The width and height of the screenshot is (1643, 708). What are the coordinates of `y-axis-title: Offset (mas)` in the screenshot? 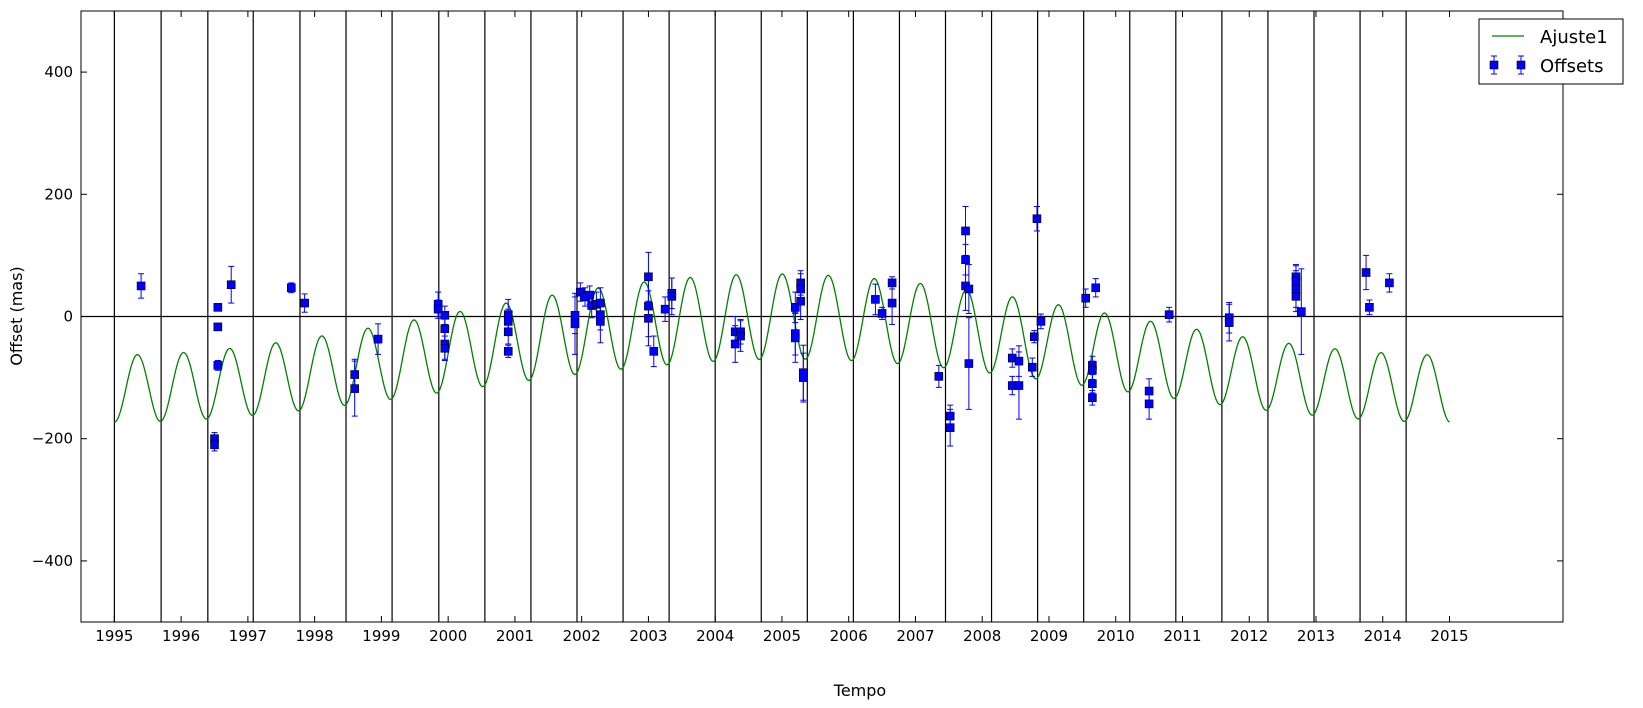 It's located at (16, 315).